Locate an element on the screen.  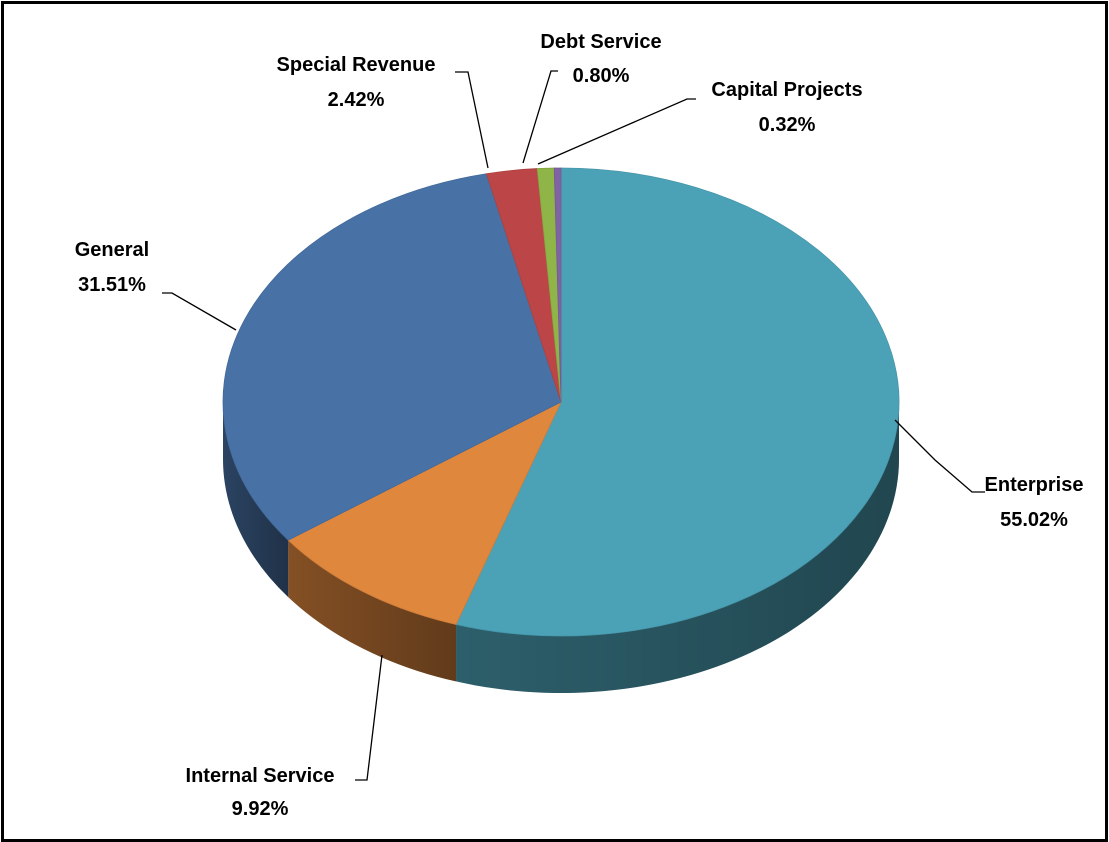
pie-side-shade-enterprise is located at coordinates (677, 548).